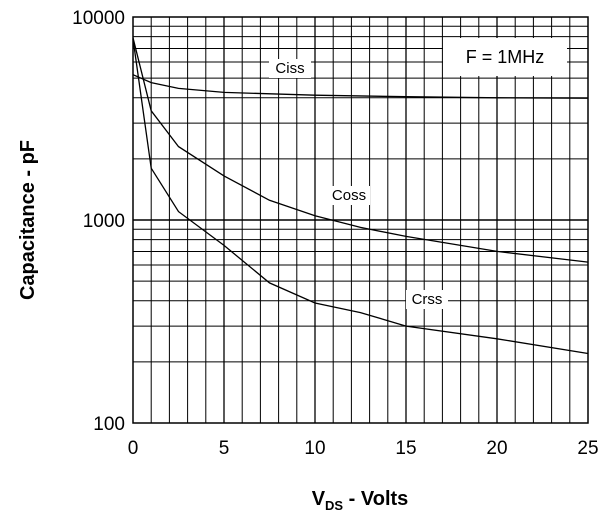 The width and height of the screenshot is (611, 525). What do you see at coordinates (98, 18) in the screenshot?
I see `y-tick-label: 10000` at bounding box center [98, 18].